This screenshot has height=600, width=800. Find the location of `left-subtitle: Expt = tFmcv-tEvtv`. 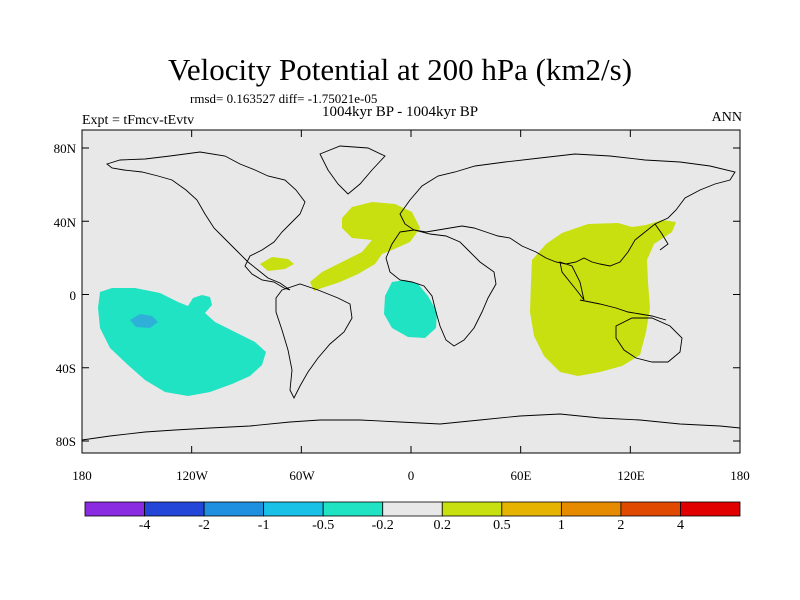

left-subtitle: Expt = tFmcv-tEvtv is located at coordinates (138, 120).